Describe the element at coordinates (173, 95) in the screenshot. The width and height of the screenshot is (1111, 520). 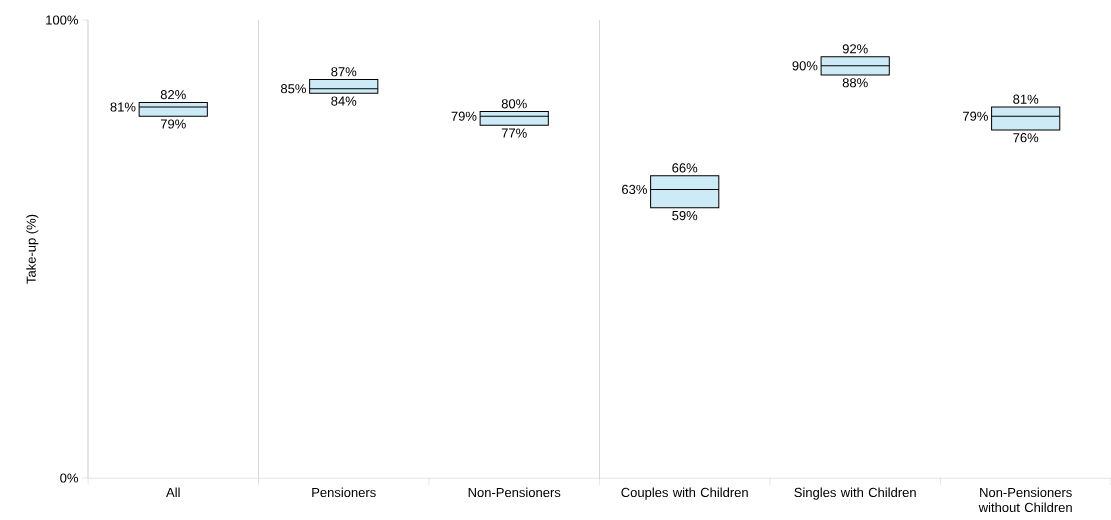
I see `annotation: 82%` at that location.